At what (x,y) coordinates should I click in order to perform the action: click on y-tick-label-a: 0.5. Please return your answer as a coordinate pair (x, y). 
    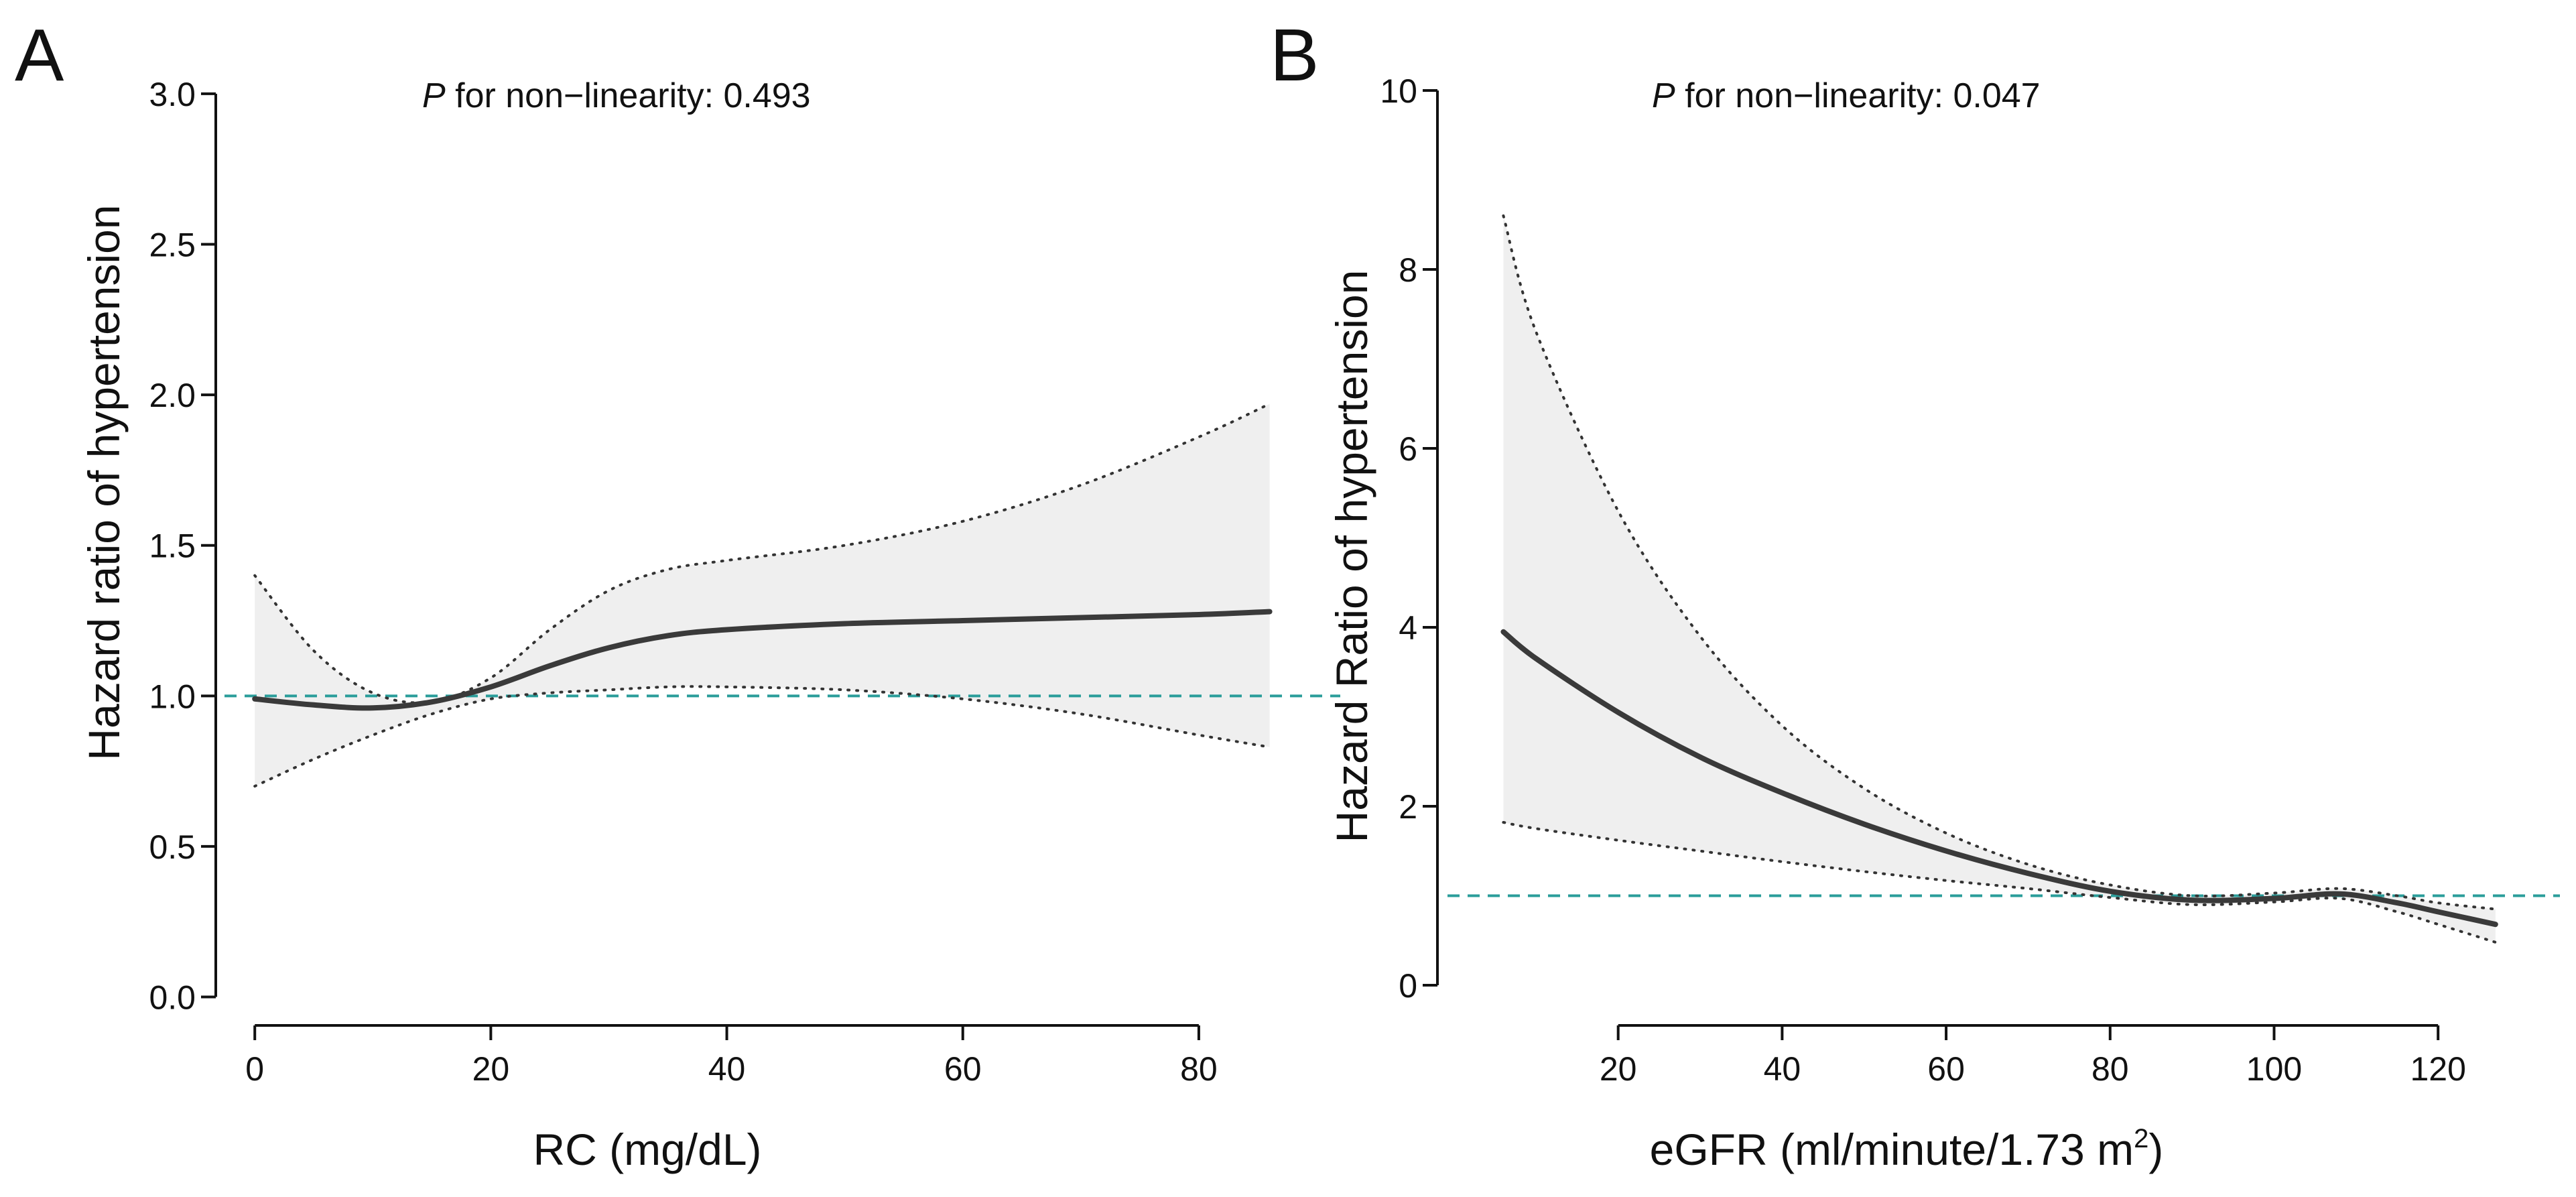
    Looking at the image, I should click on (172, 847).